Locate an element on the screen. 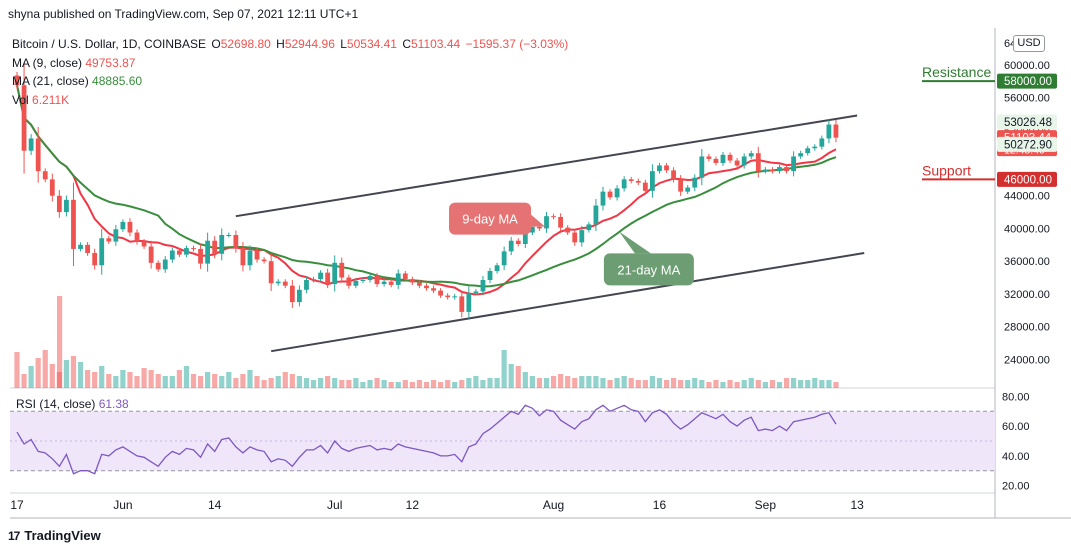 Image resolution: width=1071 pixels, height=559 pixels. rsi-line is located at coordinates (426, 439).